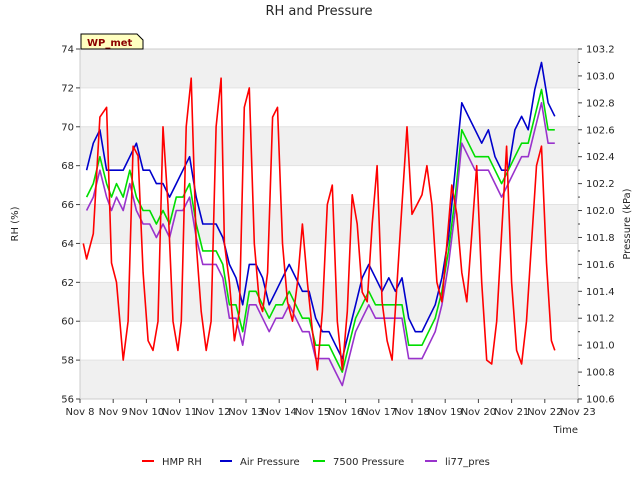 The width and height of the screenshot is (640, 484). Describe the element at coordinates (600, 130) in the screenshot. I see `right-tick-label: 102.6` at that location.